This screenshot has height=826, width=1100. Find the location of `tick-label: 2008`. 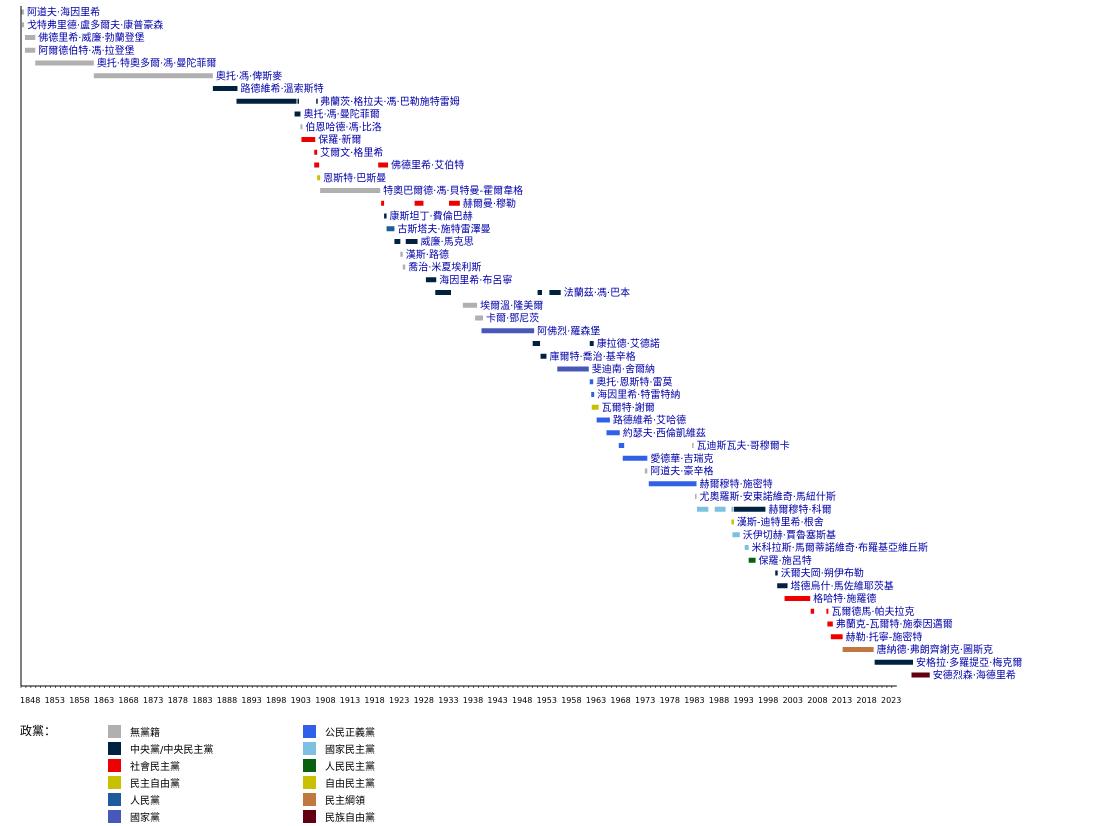

tick-label: 2008 is located at coordinates (817, 700).